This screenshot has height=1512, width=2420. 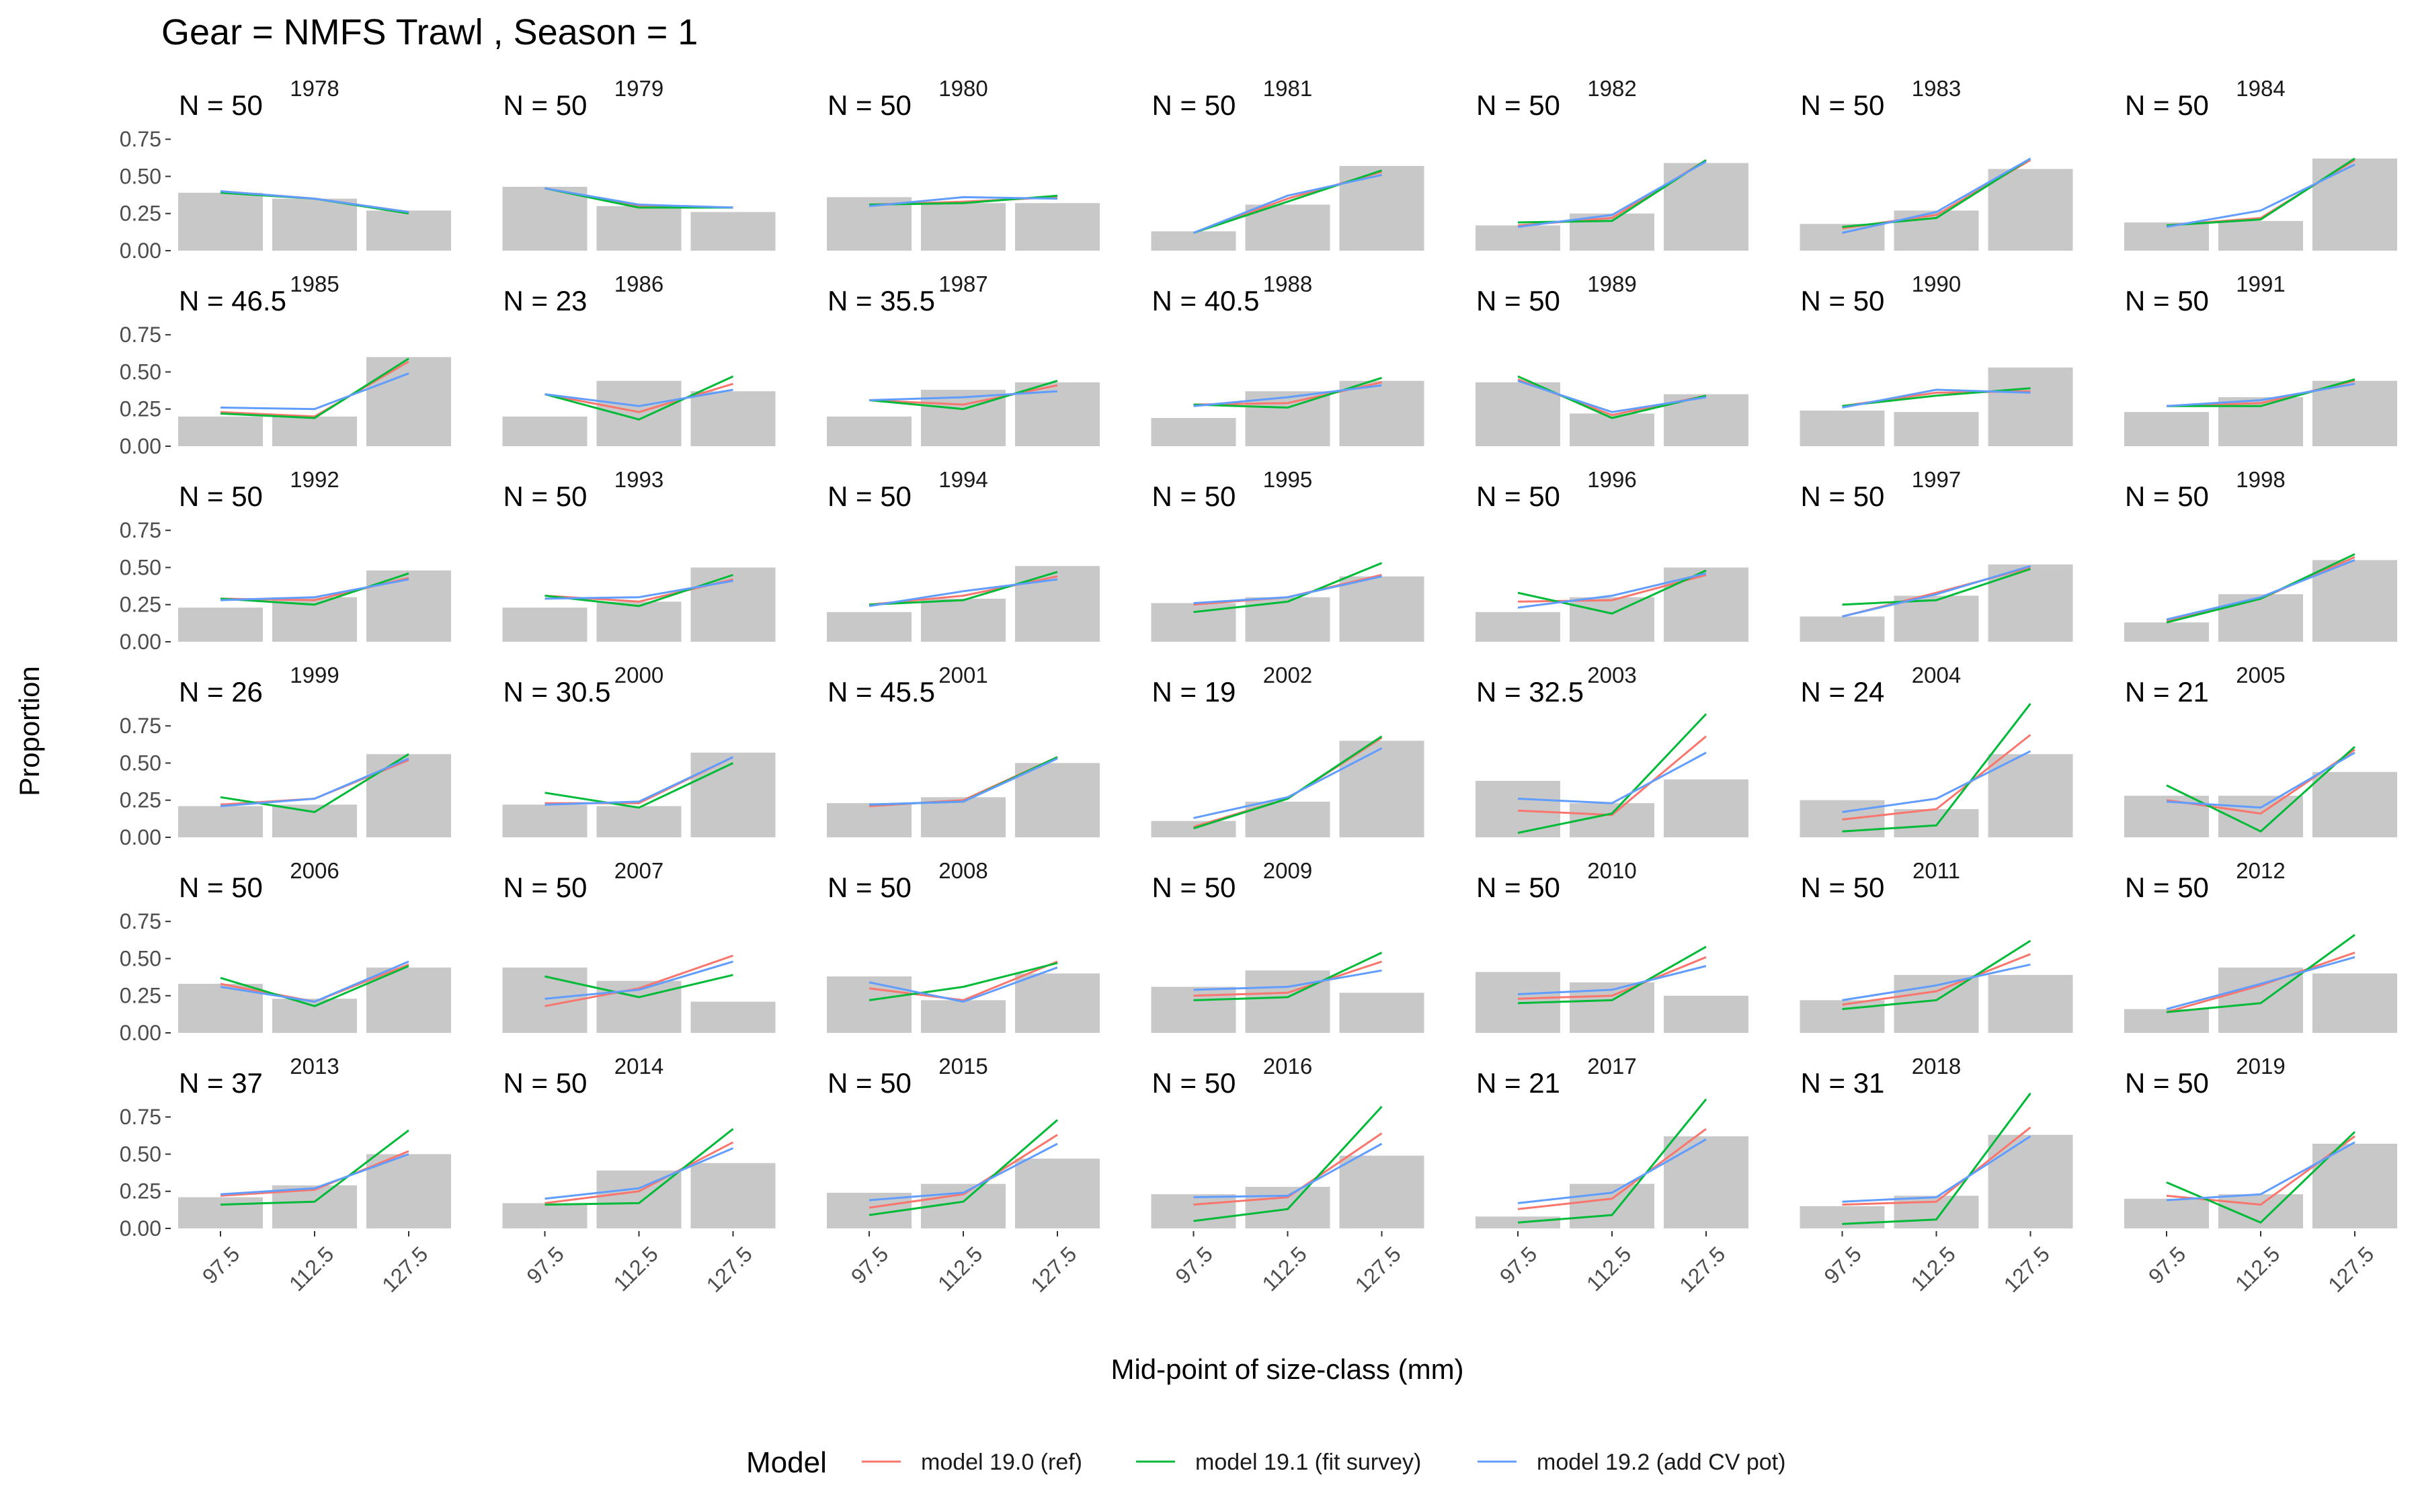 I want to click on y-tick-label: 0.50, so click(x=140, y=372).